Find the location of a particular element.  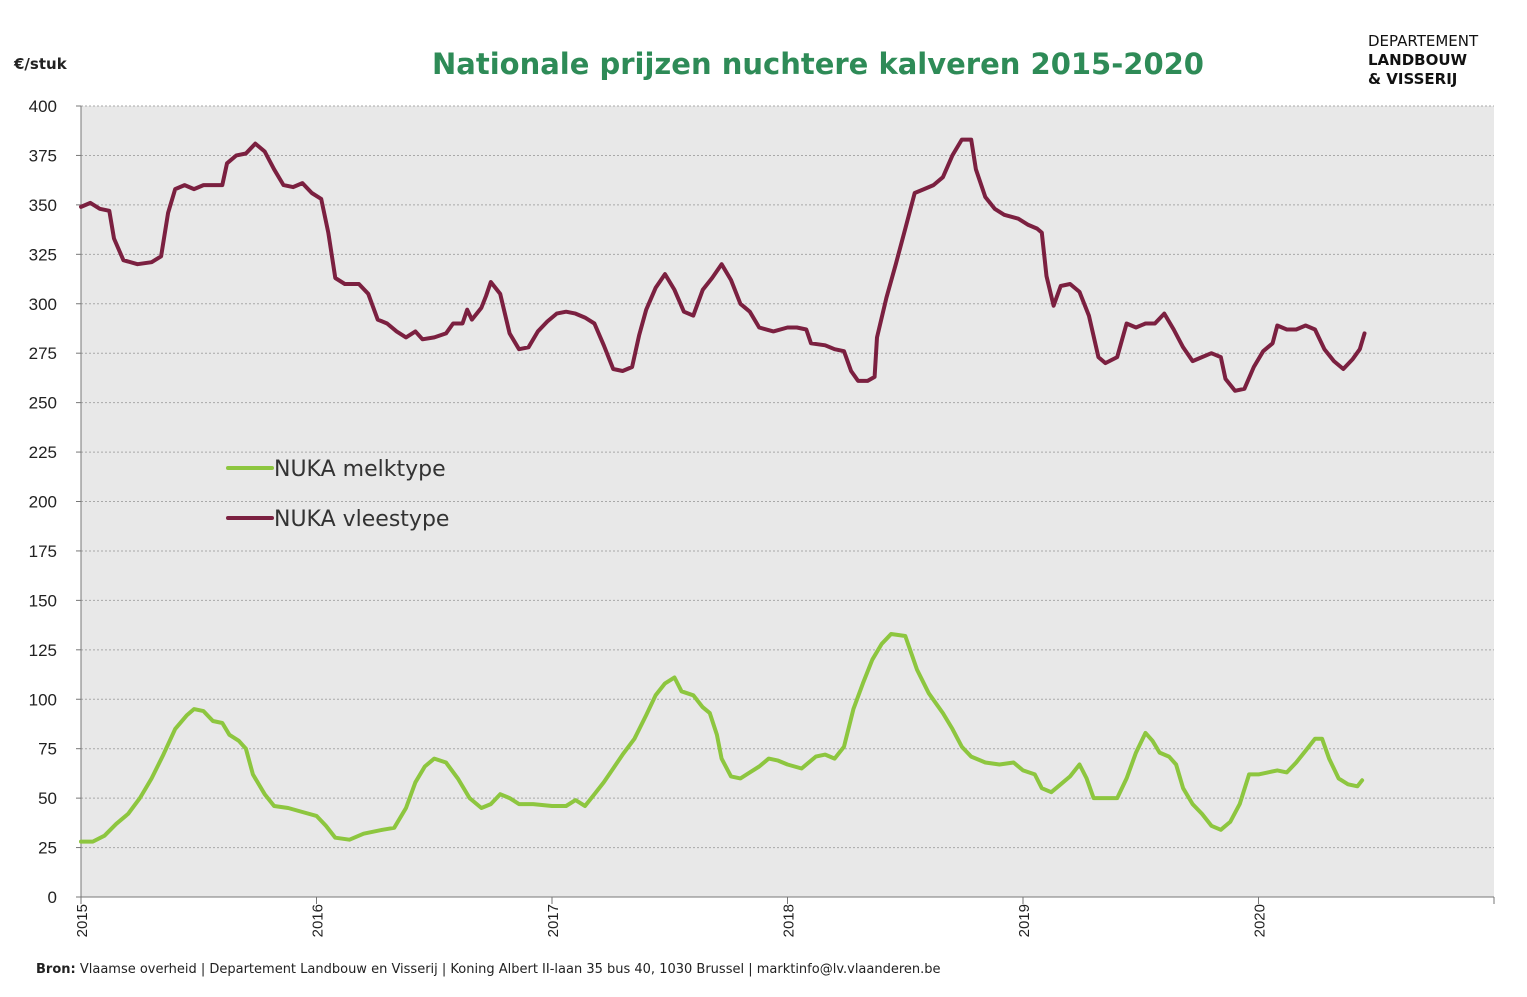

y-tick-label: 325 is located at coordinates (43, 254).